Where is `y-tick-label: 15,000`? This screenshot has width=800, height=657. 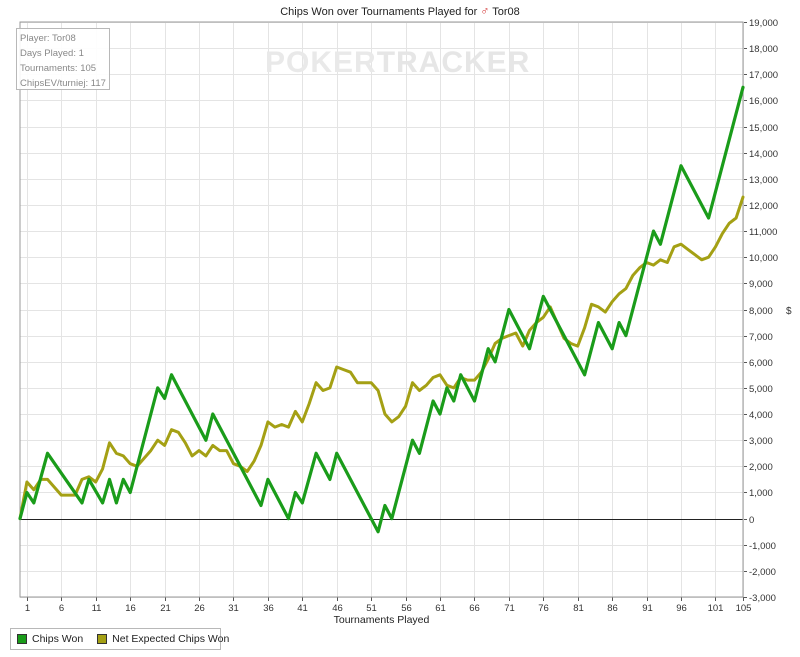 y-tick-label: 15,000 is located at coordinates (763, 128).